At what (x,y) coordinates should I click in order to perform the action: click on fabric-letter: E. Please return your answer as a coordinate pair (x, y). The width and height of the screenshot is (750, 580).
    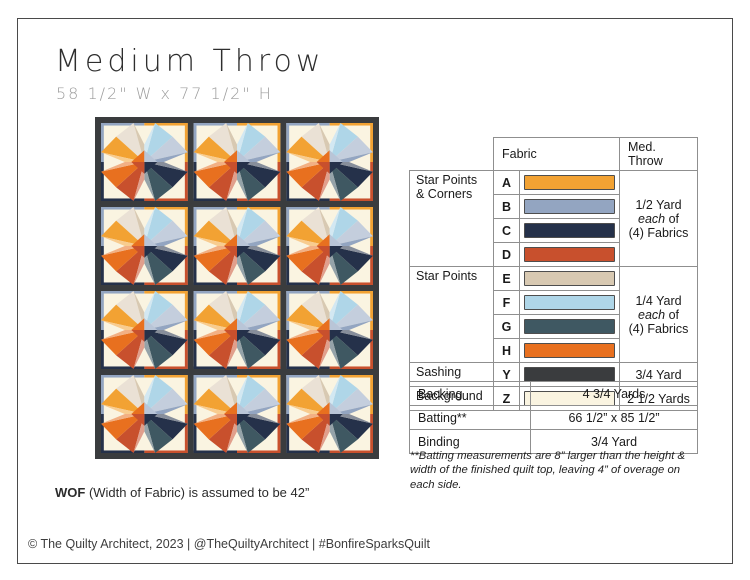
    Looking at the image, I should click on (506, 278).